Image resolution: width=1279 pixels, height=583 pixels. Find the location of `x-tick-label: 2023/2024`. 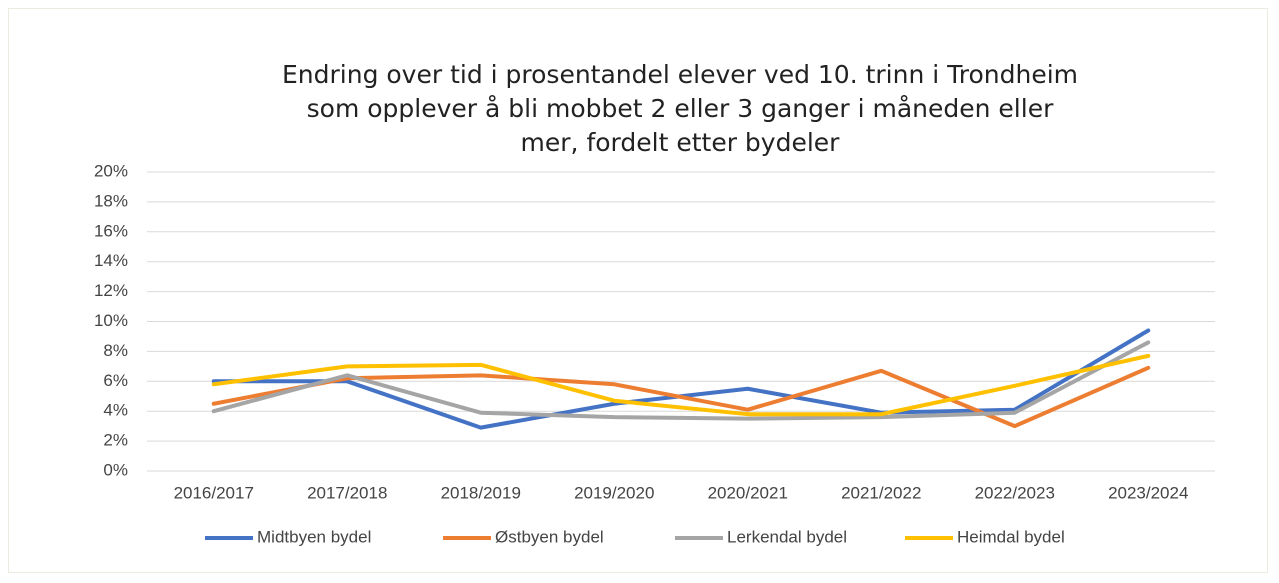

x-tick-label: 2023/2024 is located at coordinates (1148, 492).